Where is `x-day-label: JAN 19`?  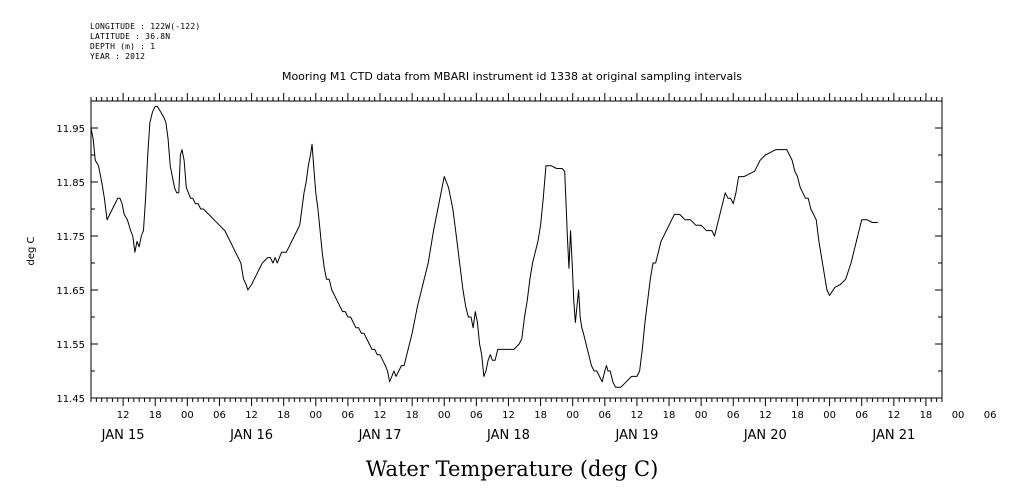
x-day-label: JAN 19 is located at coordinates (636, 435).